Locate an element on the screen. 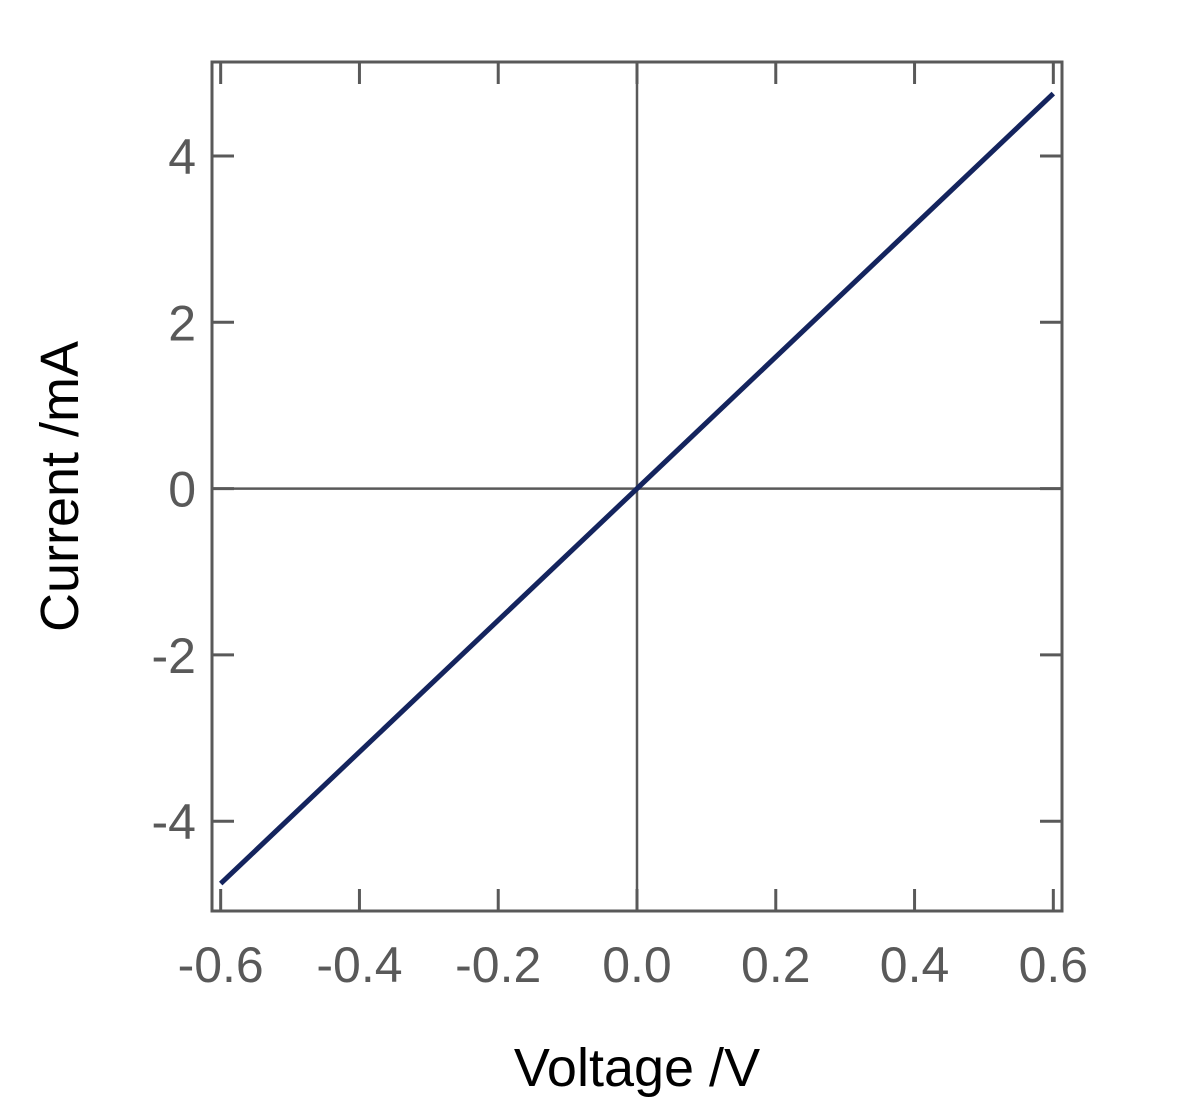 This screenshot has height=1100, width=1200. x-tick-label: 0.2 is located at coordinates (776, 965).